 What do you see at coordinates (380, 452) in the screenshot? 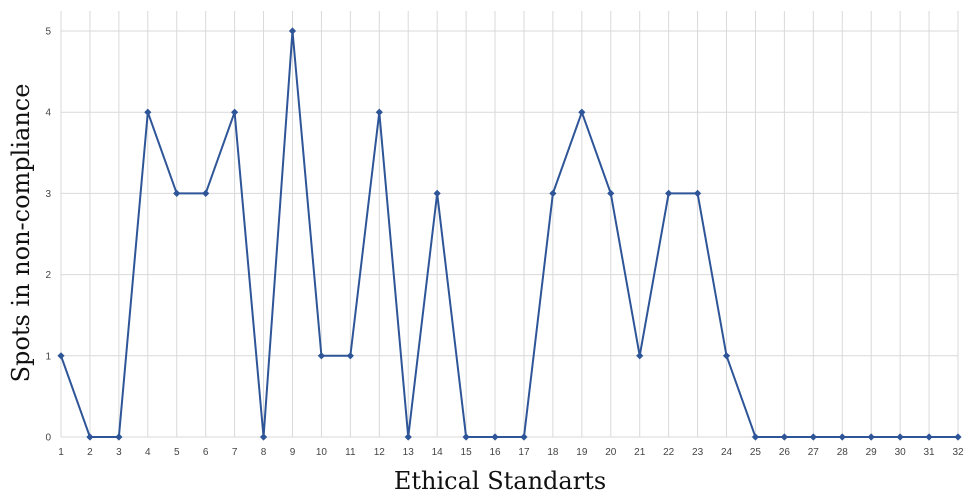
I see `x-tick-label: 12` at bounding box center [380, 452].